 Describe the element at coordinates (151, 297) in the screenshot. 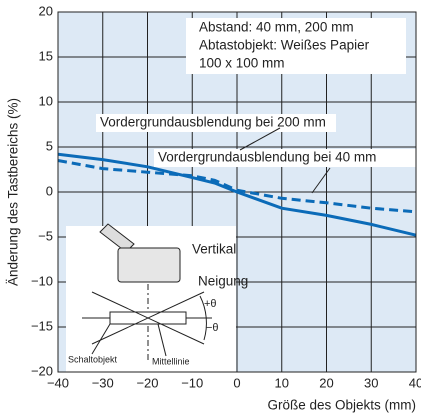

I see `sensor-diagram` at that location.